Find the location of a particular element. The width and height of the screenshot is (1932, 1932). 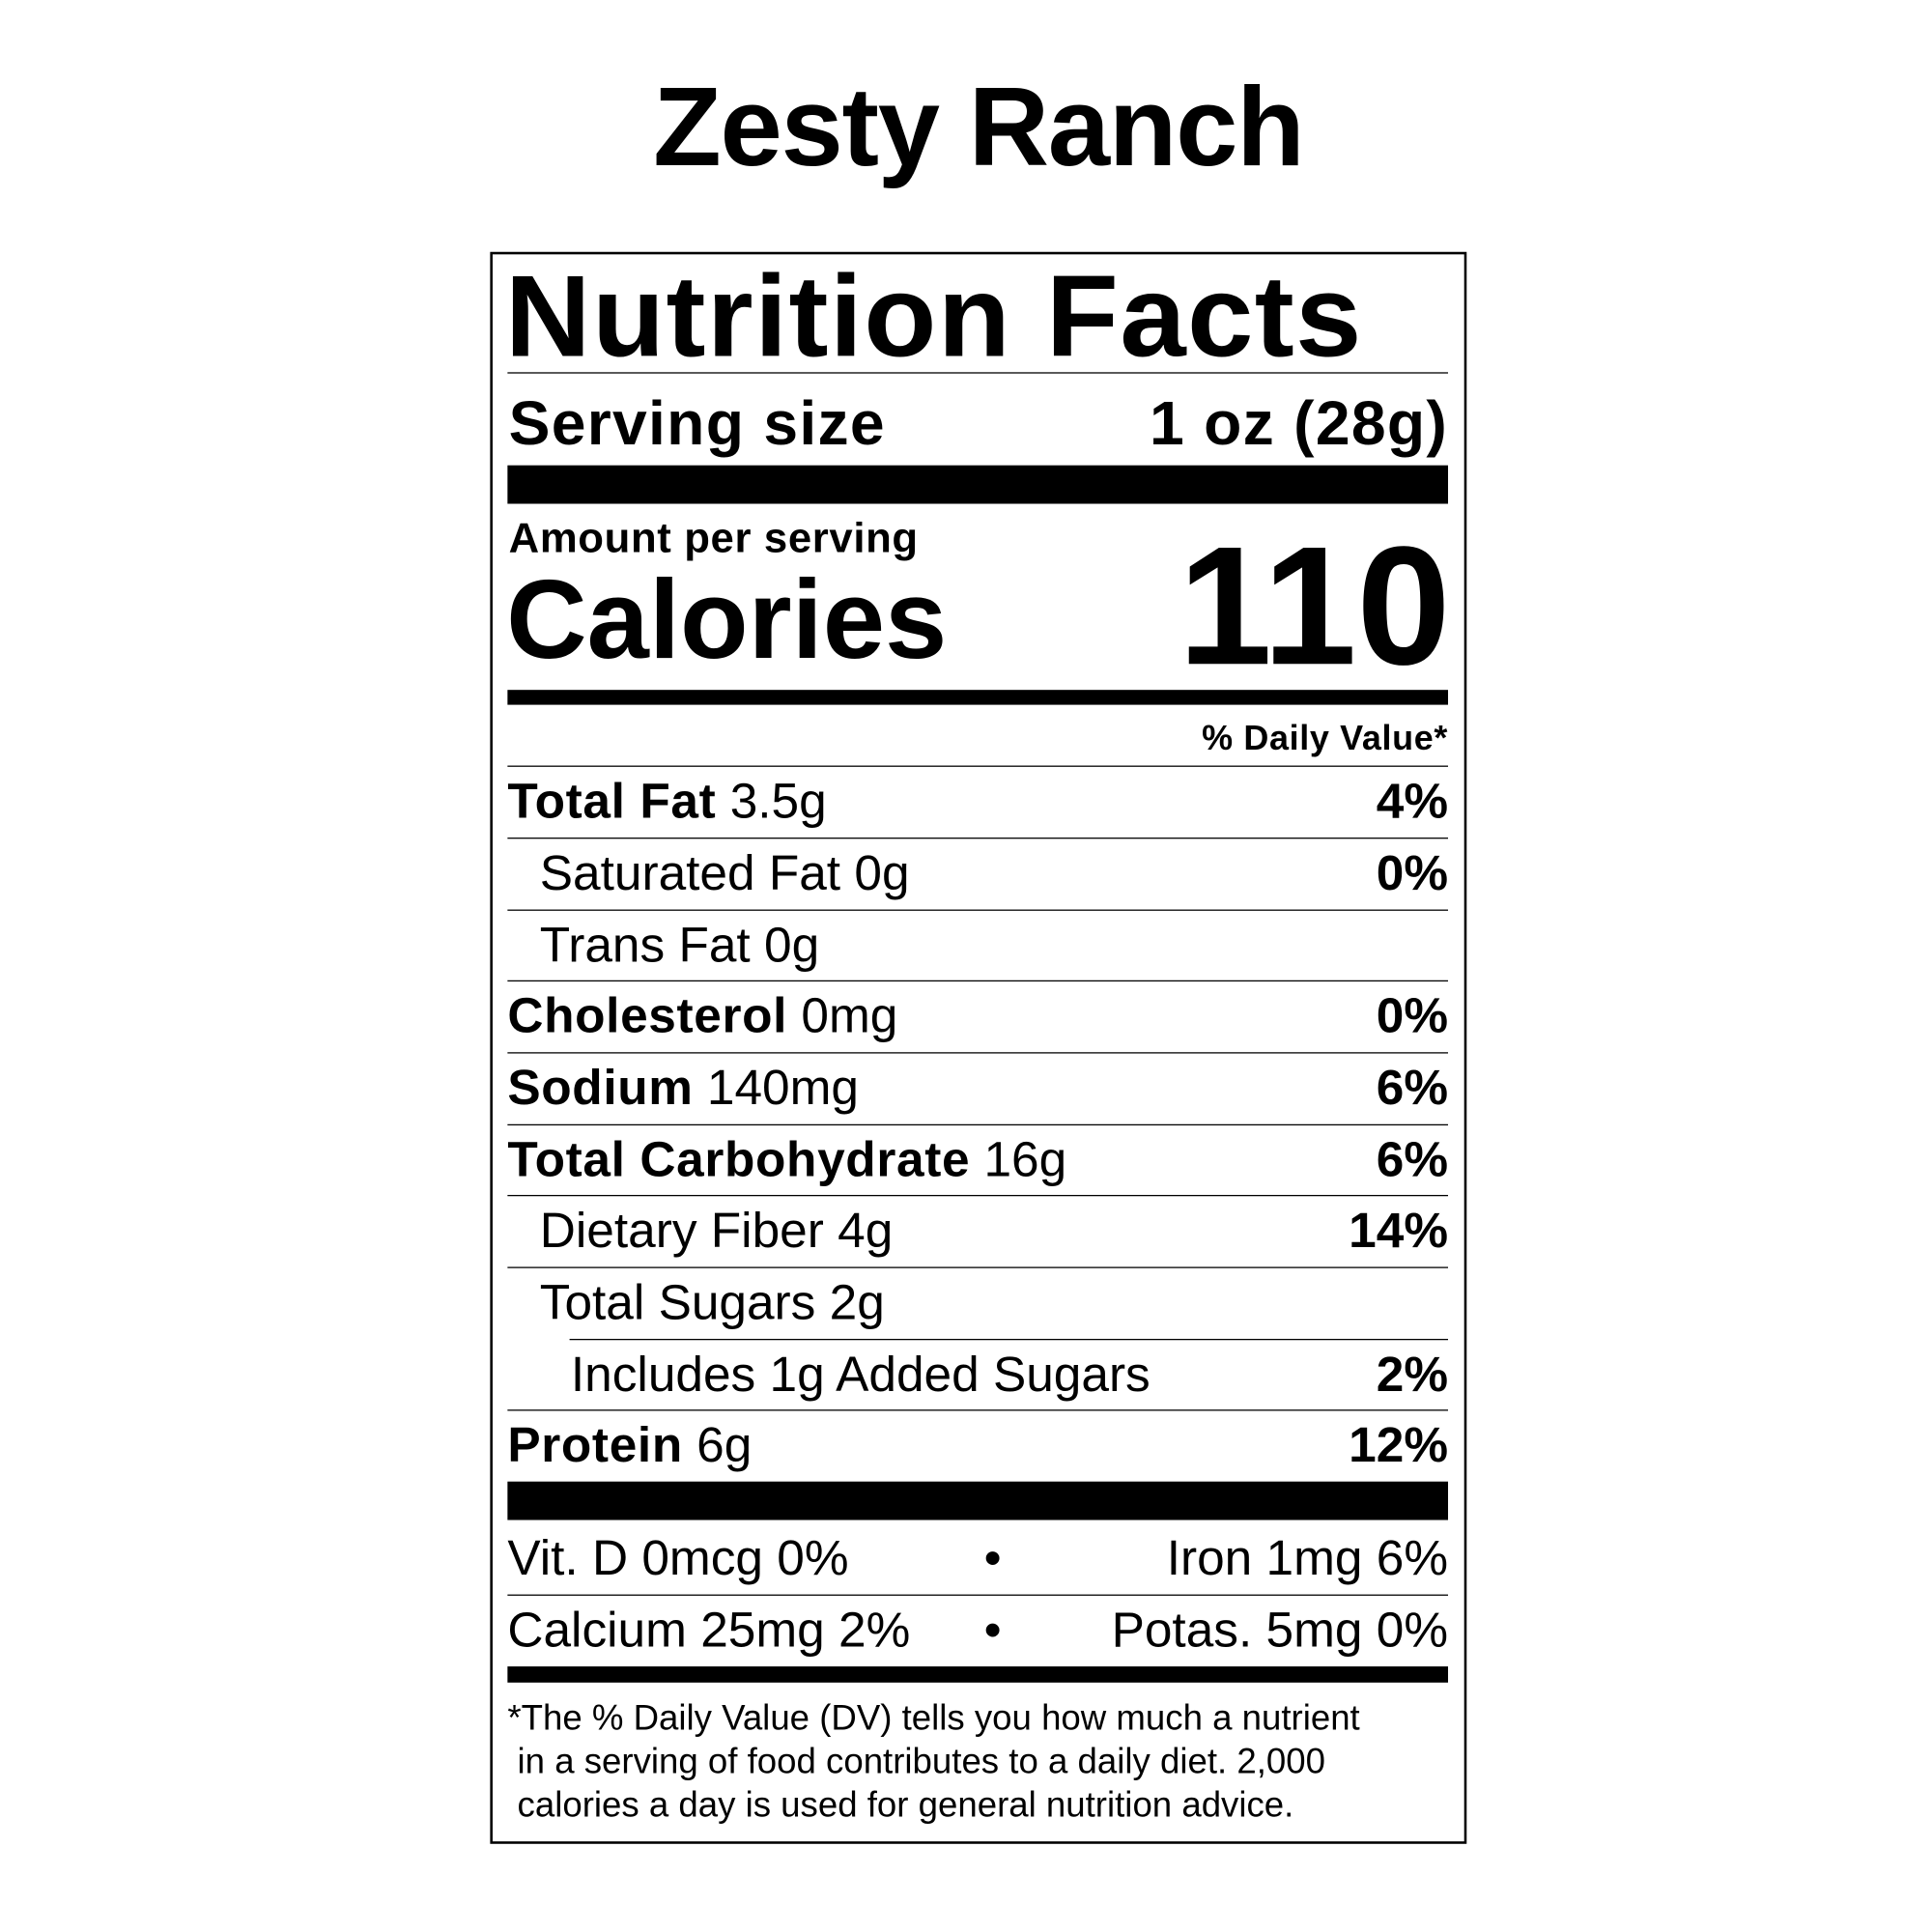

nutrient-row-saturated-fat: Saturated Fat 0g 0% is located at coordinates (994, 873).